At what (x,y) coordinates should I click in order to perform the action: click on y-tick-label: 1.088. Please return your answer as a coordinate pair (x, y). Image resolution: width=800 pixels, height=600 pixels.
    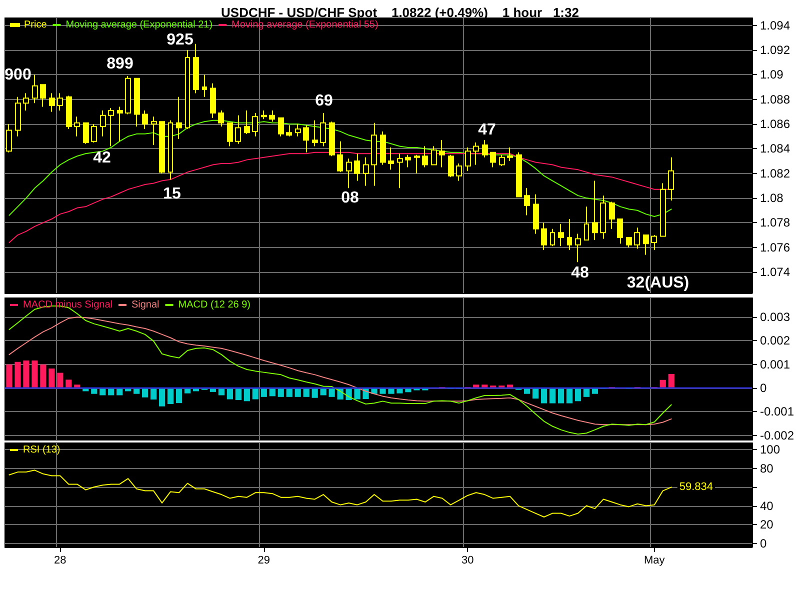
    Looking at the image, I should click on (775, 99).